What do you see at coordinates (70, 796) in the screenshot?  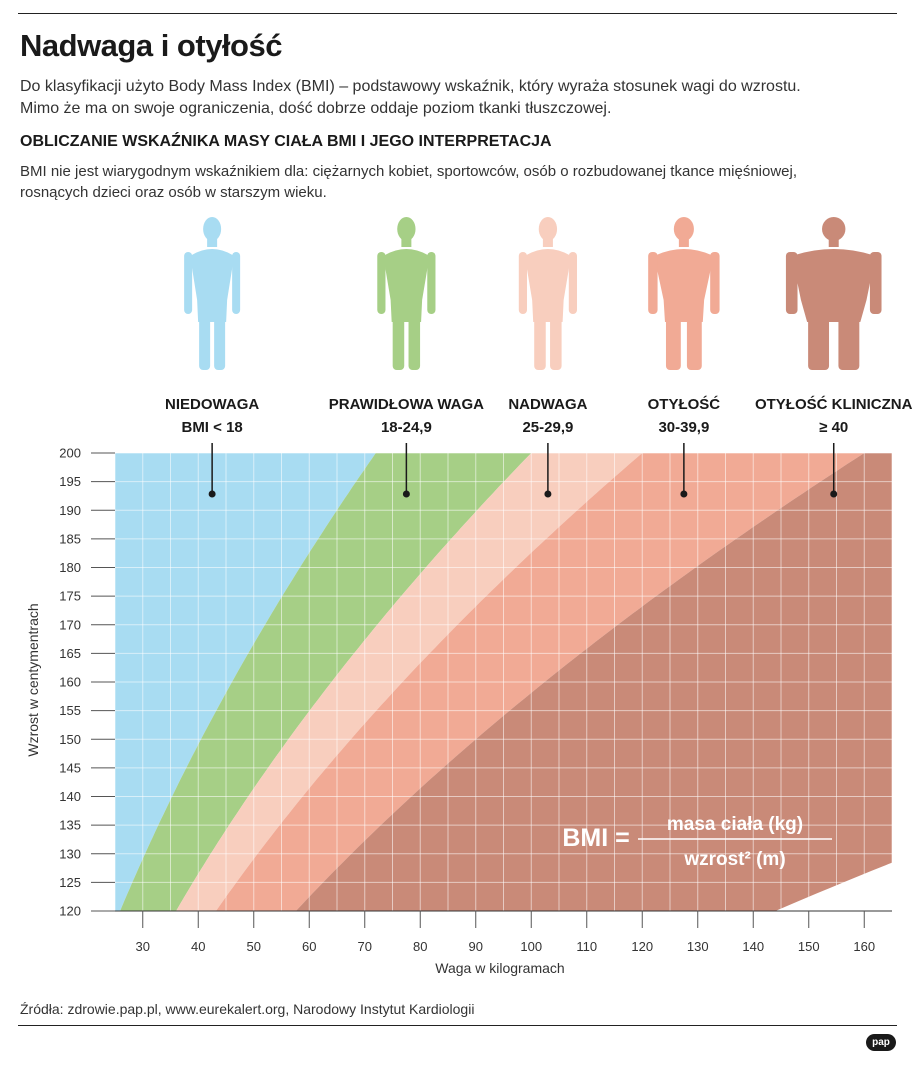 I see `y-tick-label: 140` at bounding box center [70, 796].